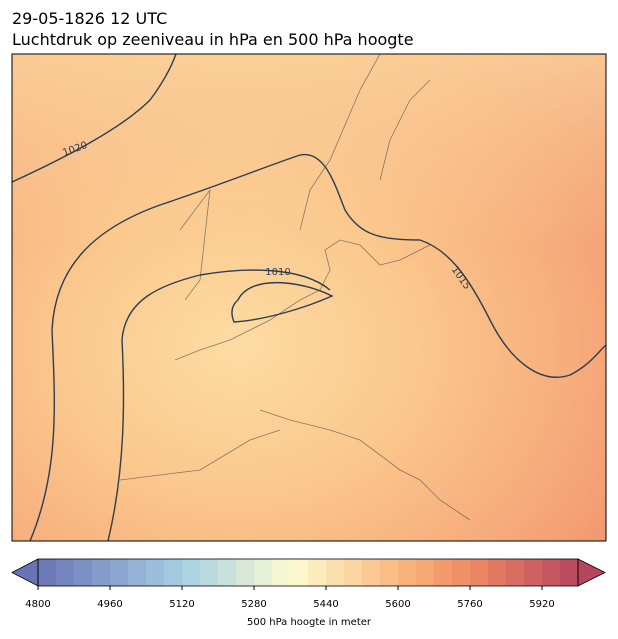 This screenshot has width=618, height=639. I want to click on contour-label: 1010, so click(277, 272).